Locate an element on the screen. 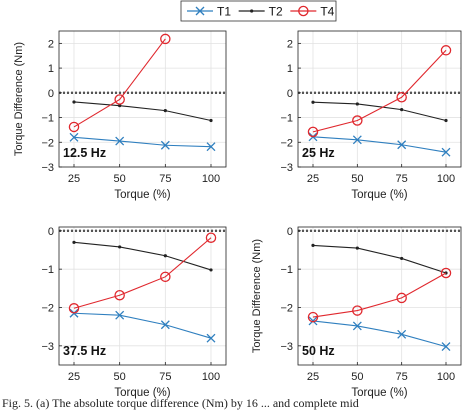 The height and width of the screenshot is (412, 474). legend-marker-t1 is located at coordinates (200, 11).